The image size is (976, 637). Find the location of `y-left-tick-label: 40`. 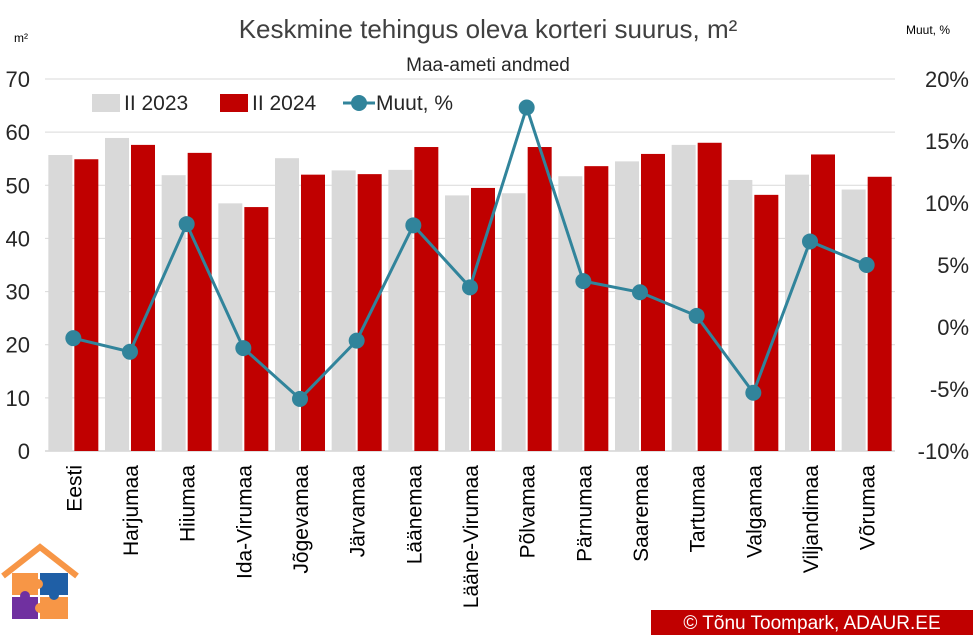

y-left-tick-label: 40 is located at coordinates (18, 238).